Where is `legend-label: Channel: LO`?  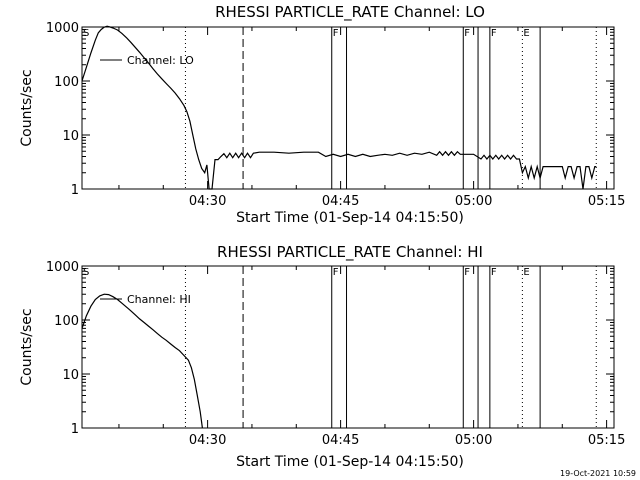 legend-label: Channel: LO is located at coordinates (160, 60).